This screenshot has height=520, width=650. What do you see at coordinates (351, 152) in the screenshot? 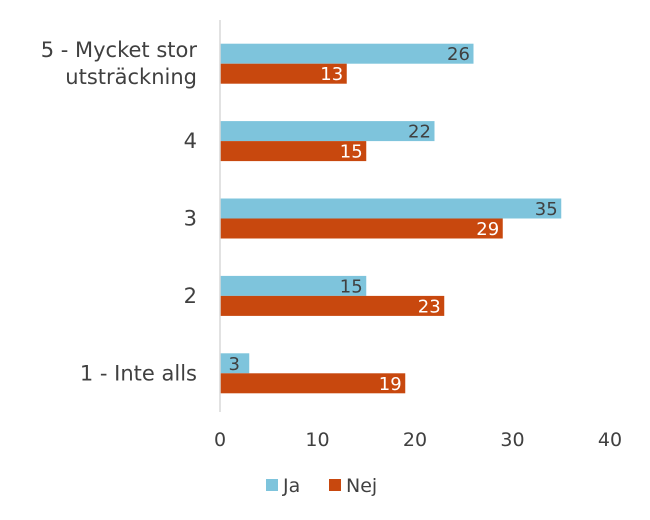
I see `data-label-nej-1: 15` at bounding box center [351, 152].